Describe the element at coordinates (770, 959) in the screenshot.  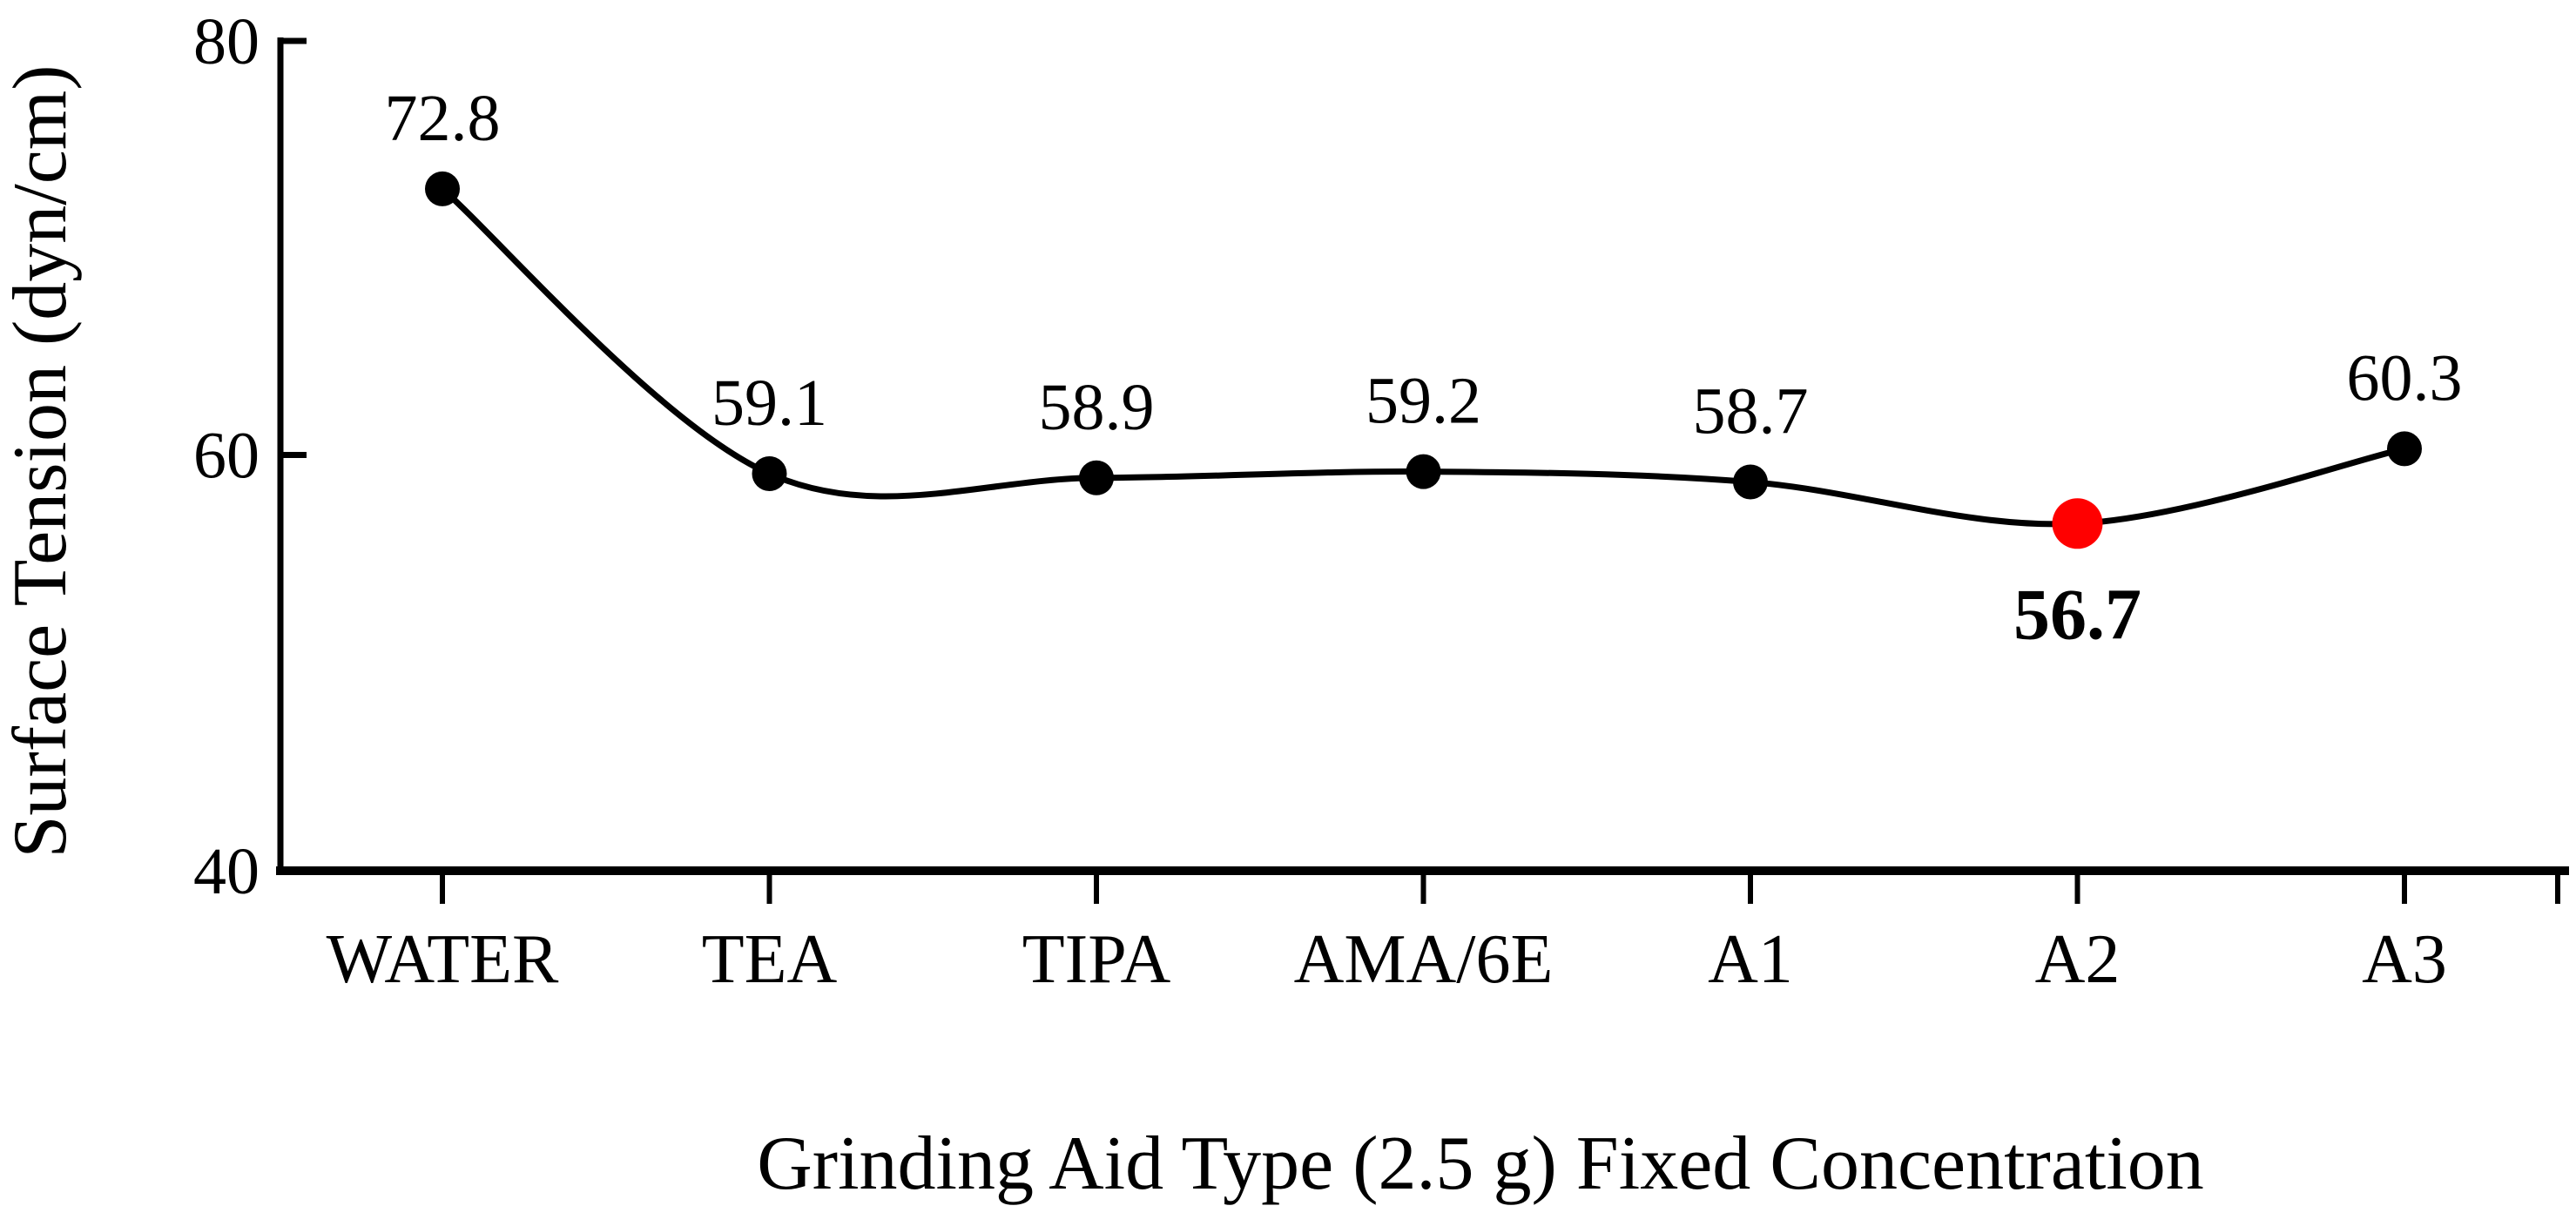
I see `x-category-label-tea: TEA` at that location.